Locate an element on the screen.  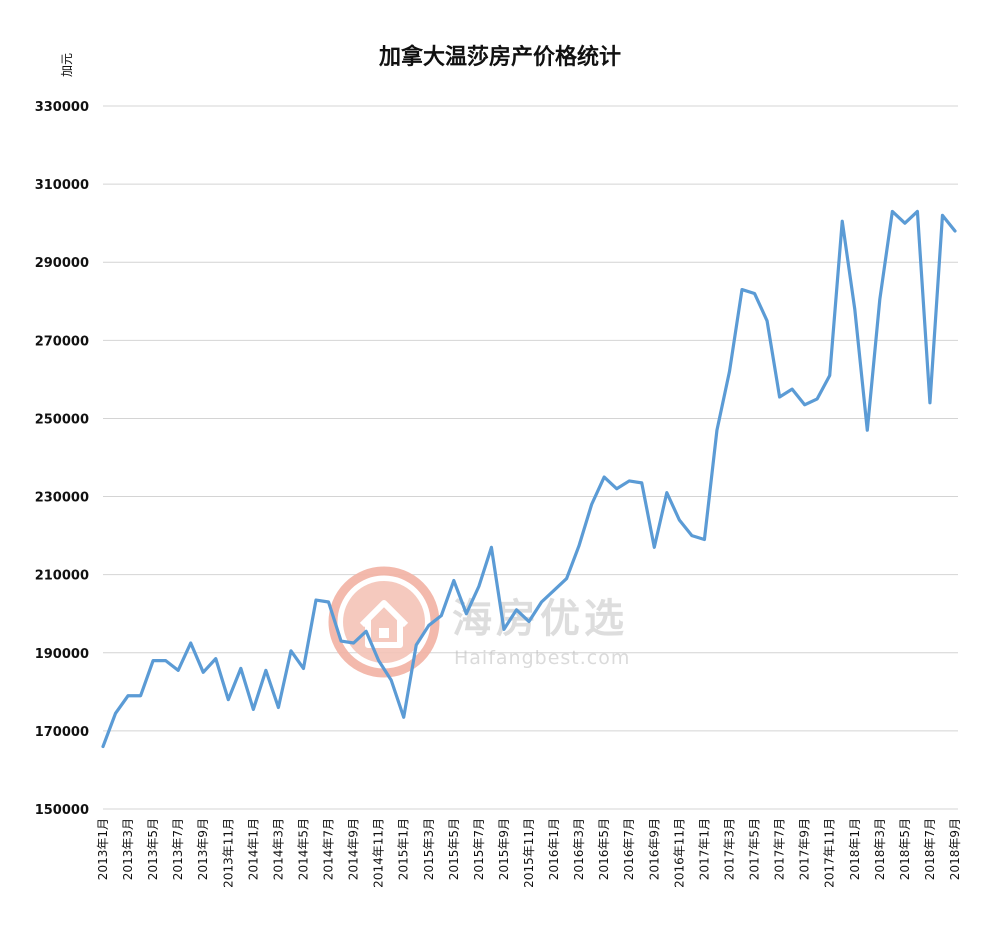
x-tick-label: 2014年3月 is located at coordinates (278, 849).